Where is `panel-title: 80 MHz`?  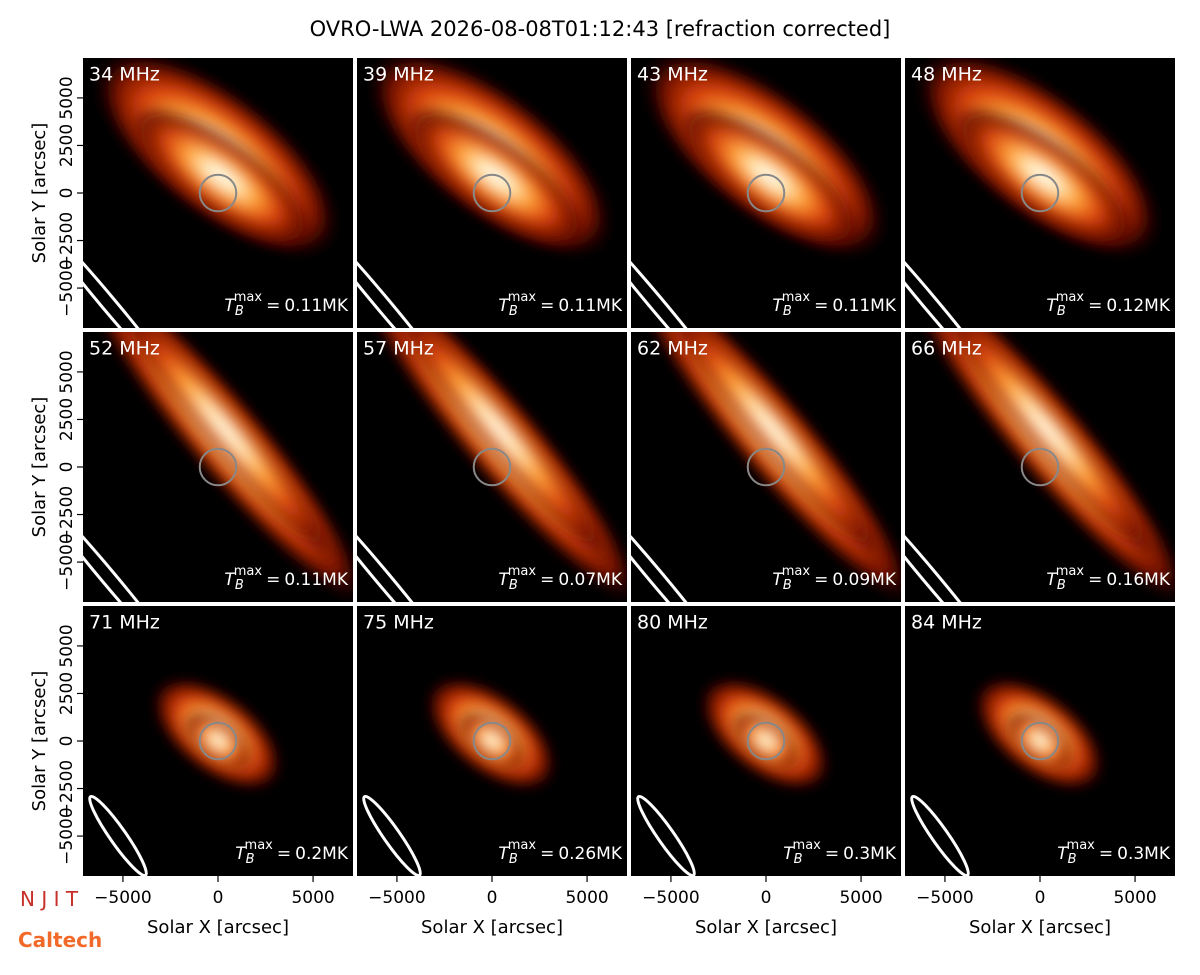 panel-title: 80 MHz is located at coordinates (672, 623).